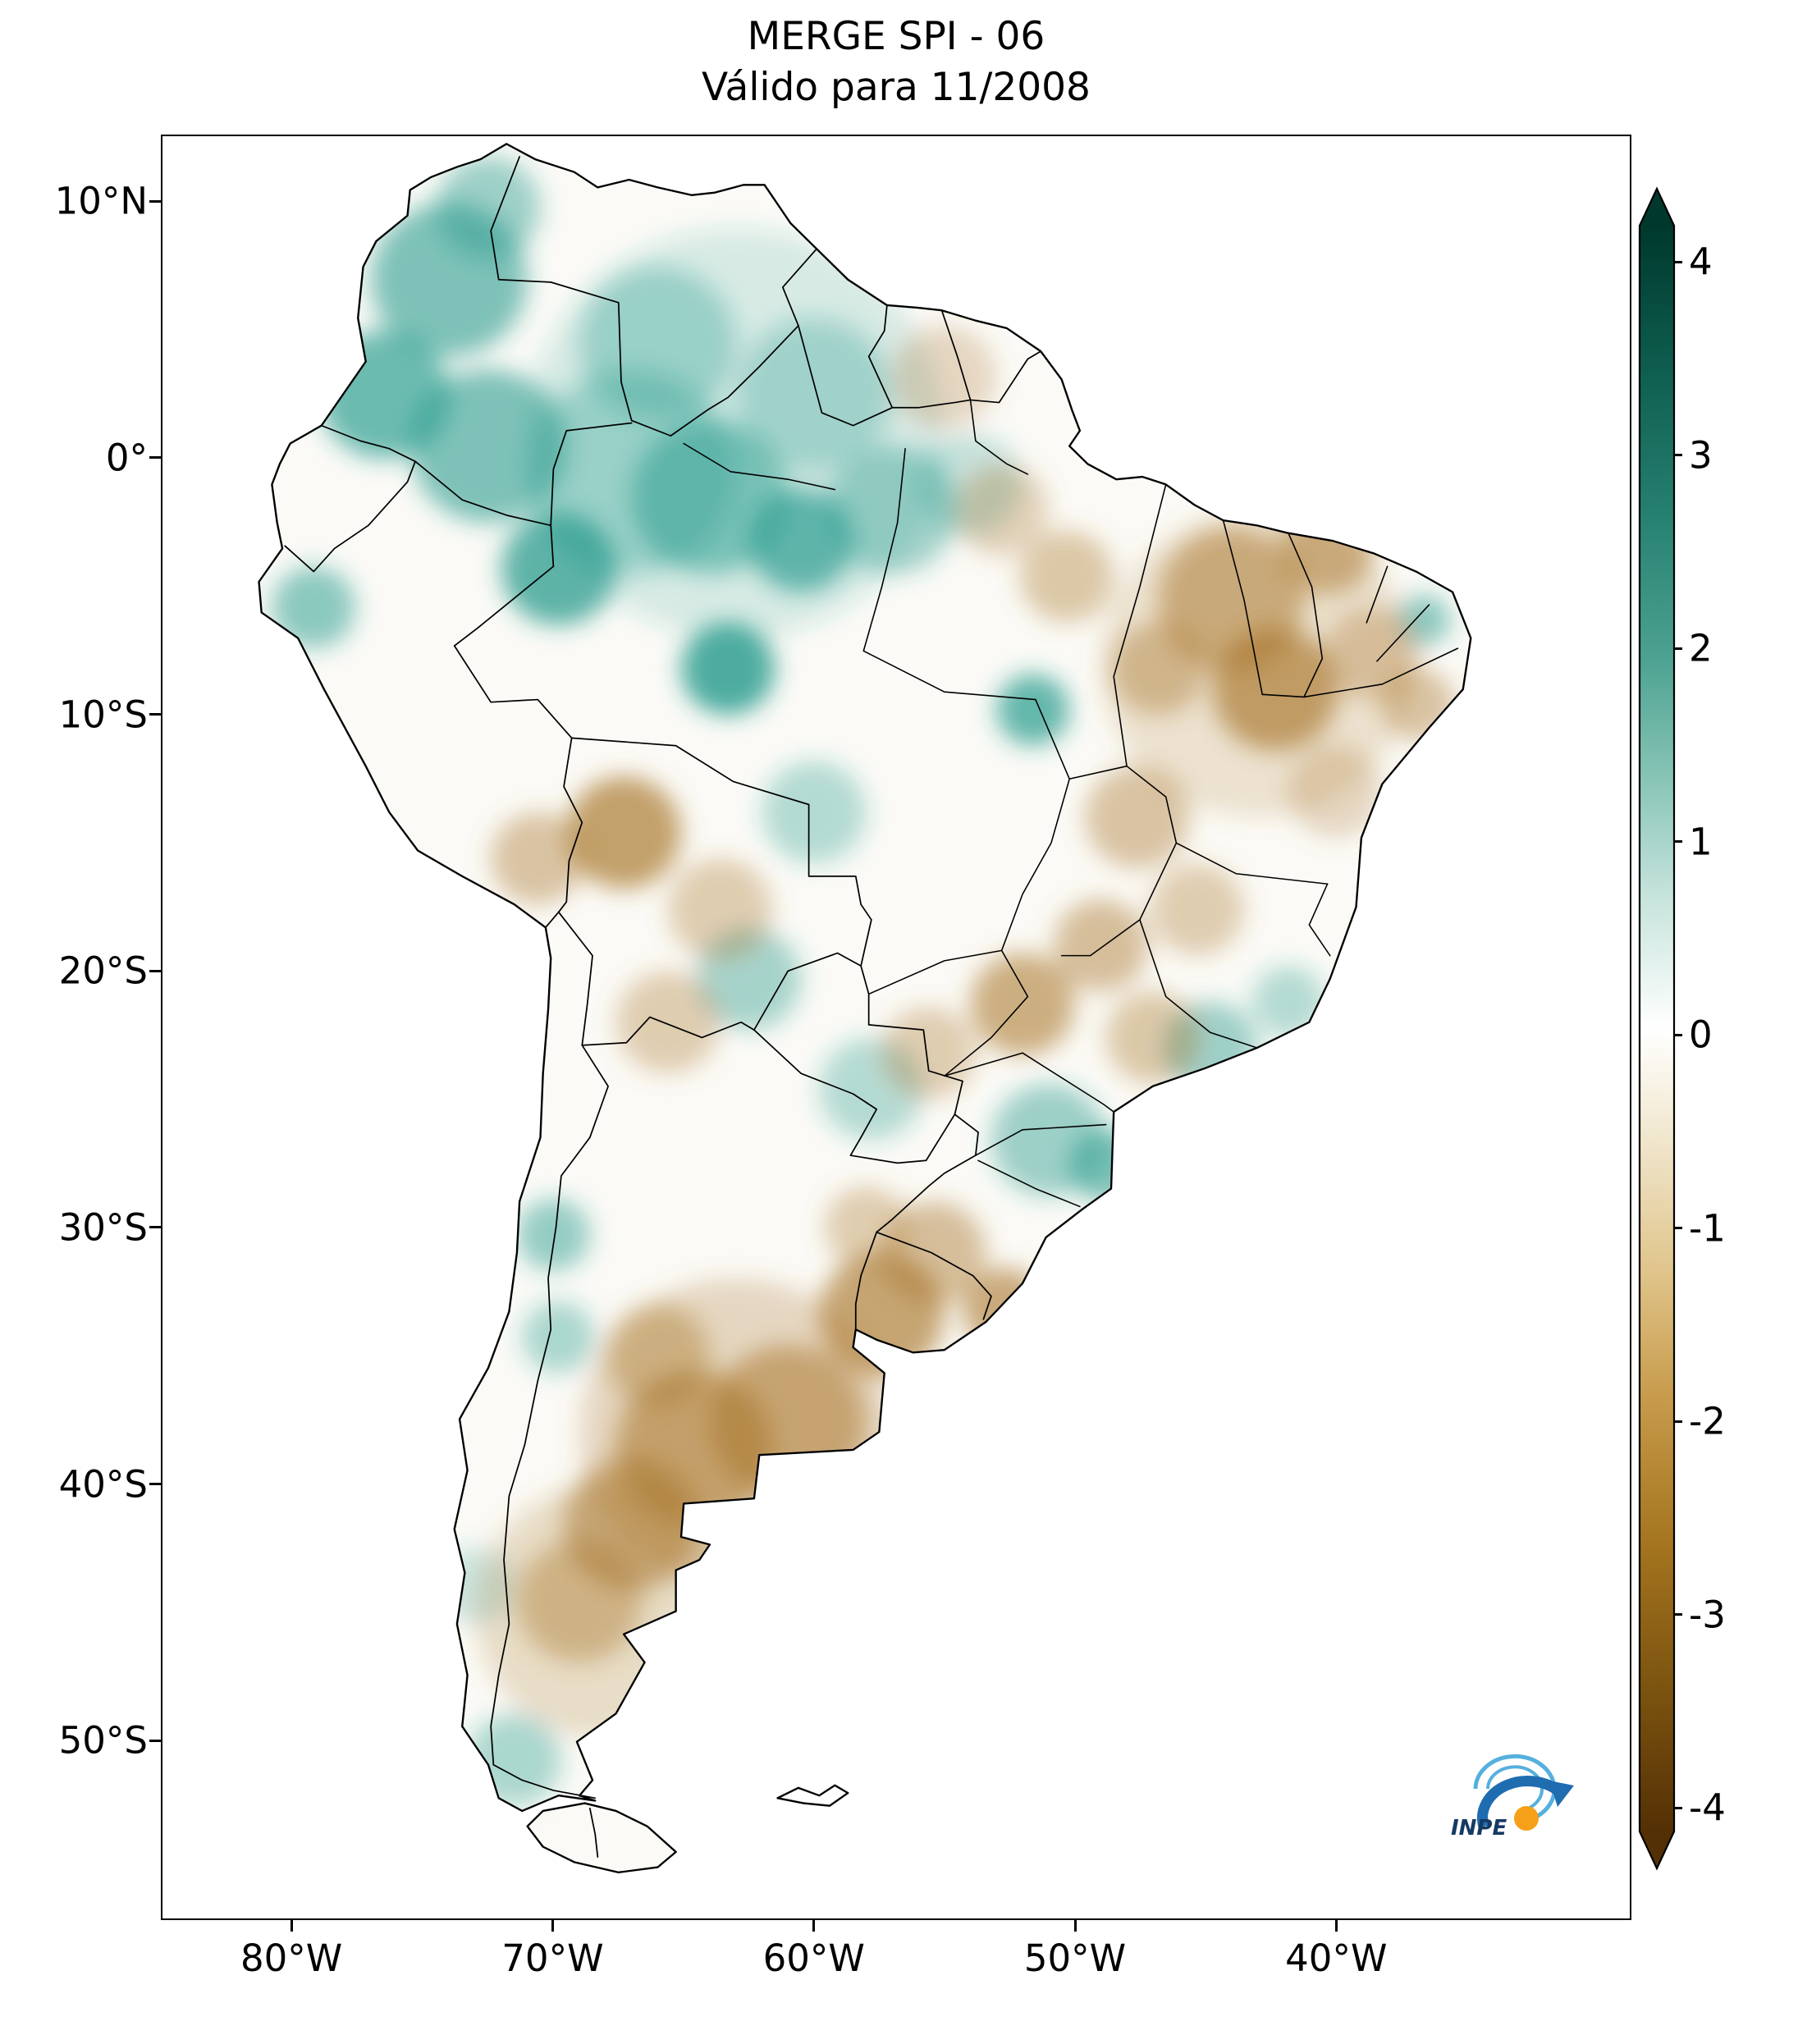  What do you see at coordinates (1657, 1849) in the screenshot?
I see `colorbar-bottom-arrow` at bounding box center [1657, 1849].